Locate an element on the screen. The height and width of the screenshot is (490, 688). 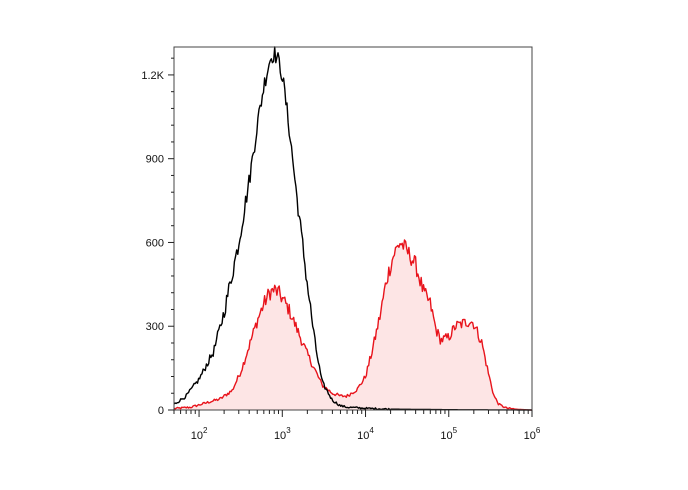
x-tick-label: 10² is located at coordinates (199, 434).